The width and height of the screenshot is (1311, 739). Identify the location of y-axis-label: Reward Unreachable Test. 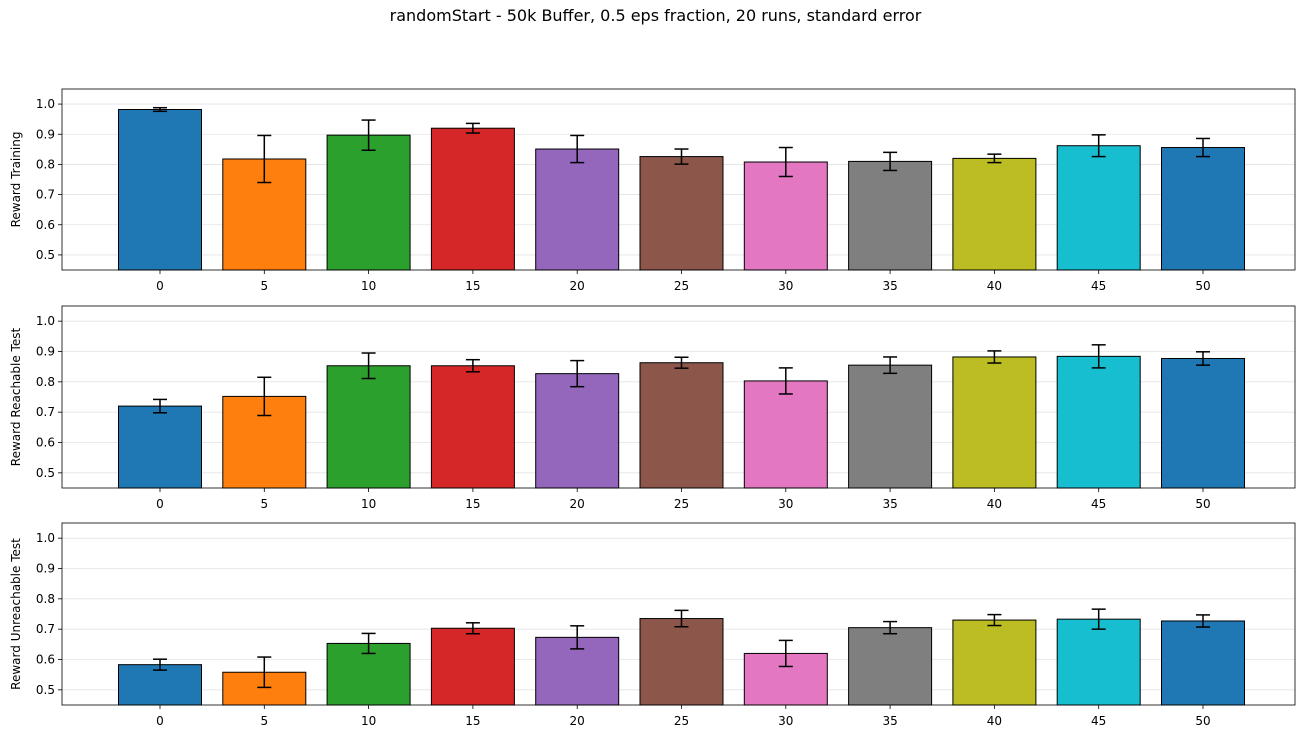
(16, 614).